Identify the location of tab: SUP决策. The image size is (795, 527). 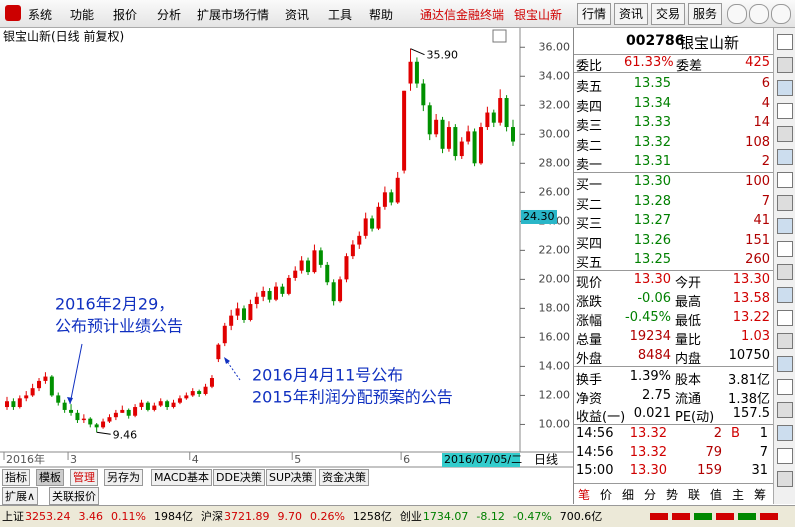
(291, 477).